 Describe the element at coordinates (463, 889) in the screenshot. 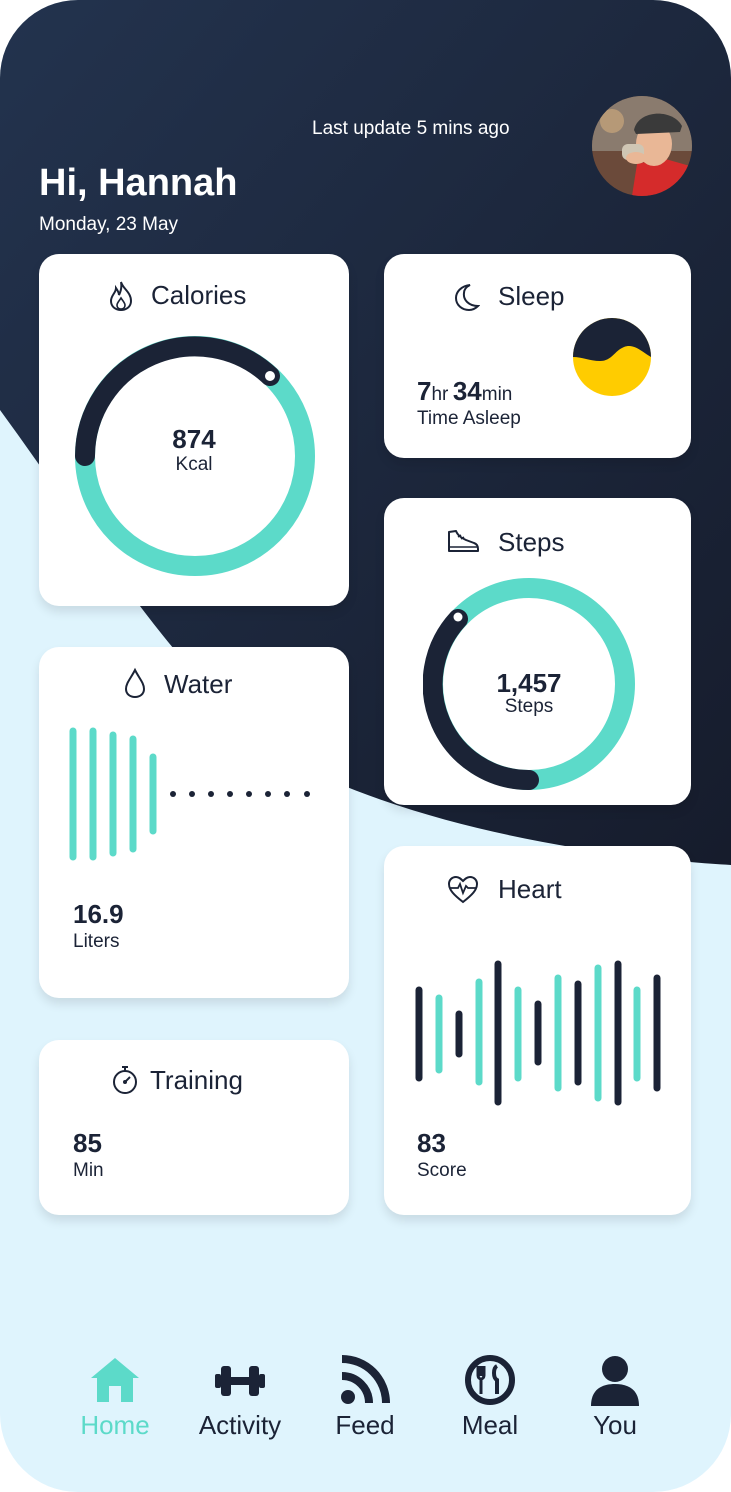

I see `heart-pulse-icon` at that location.